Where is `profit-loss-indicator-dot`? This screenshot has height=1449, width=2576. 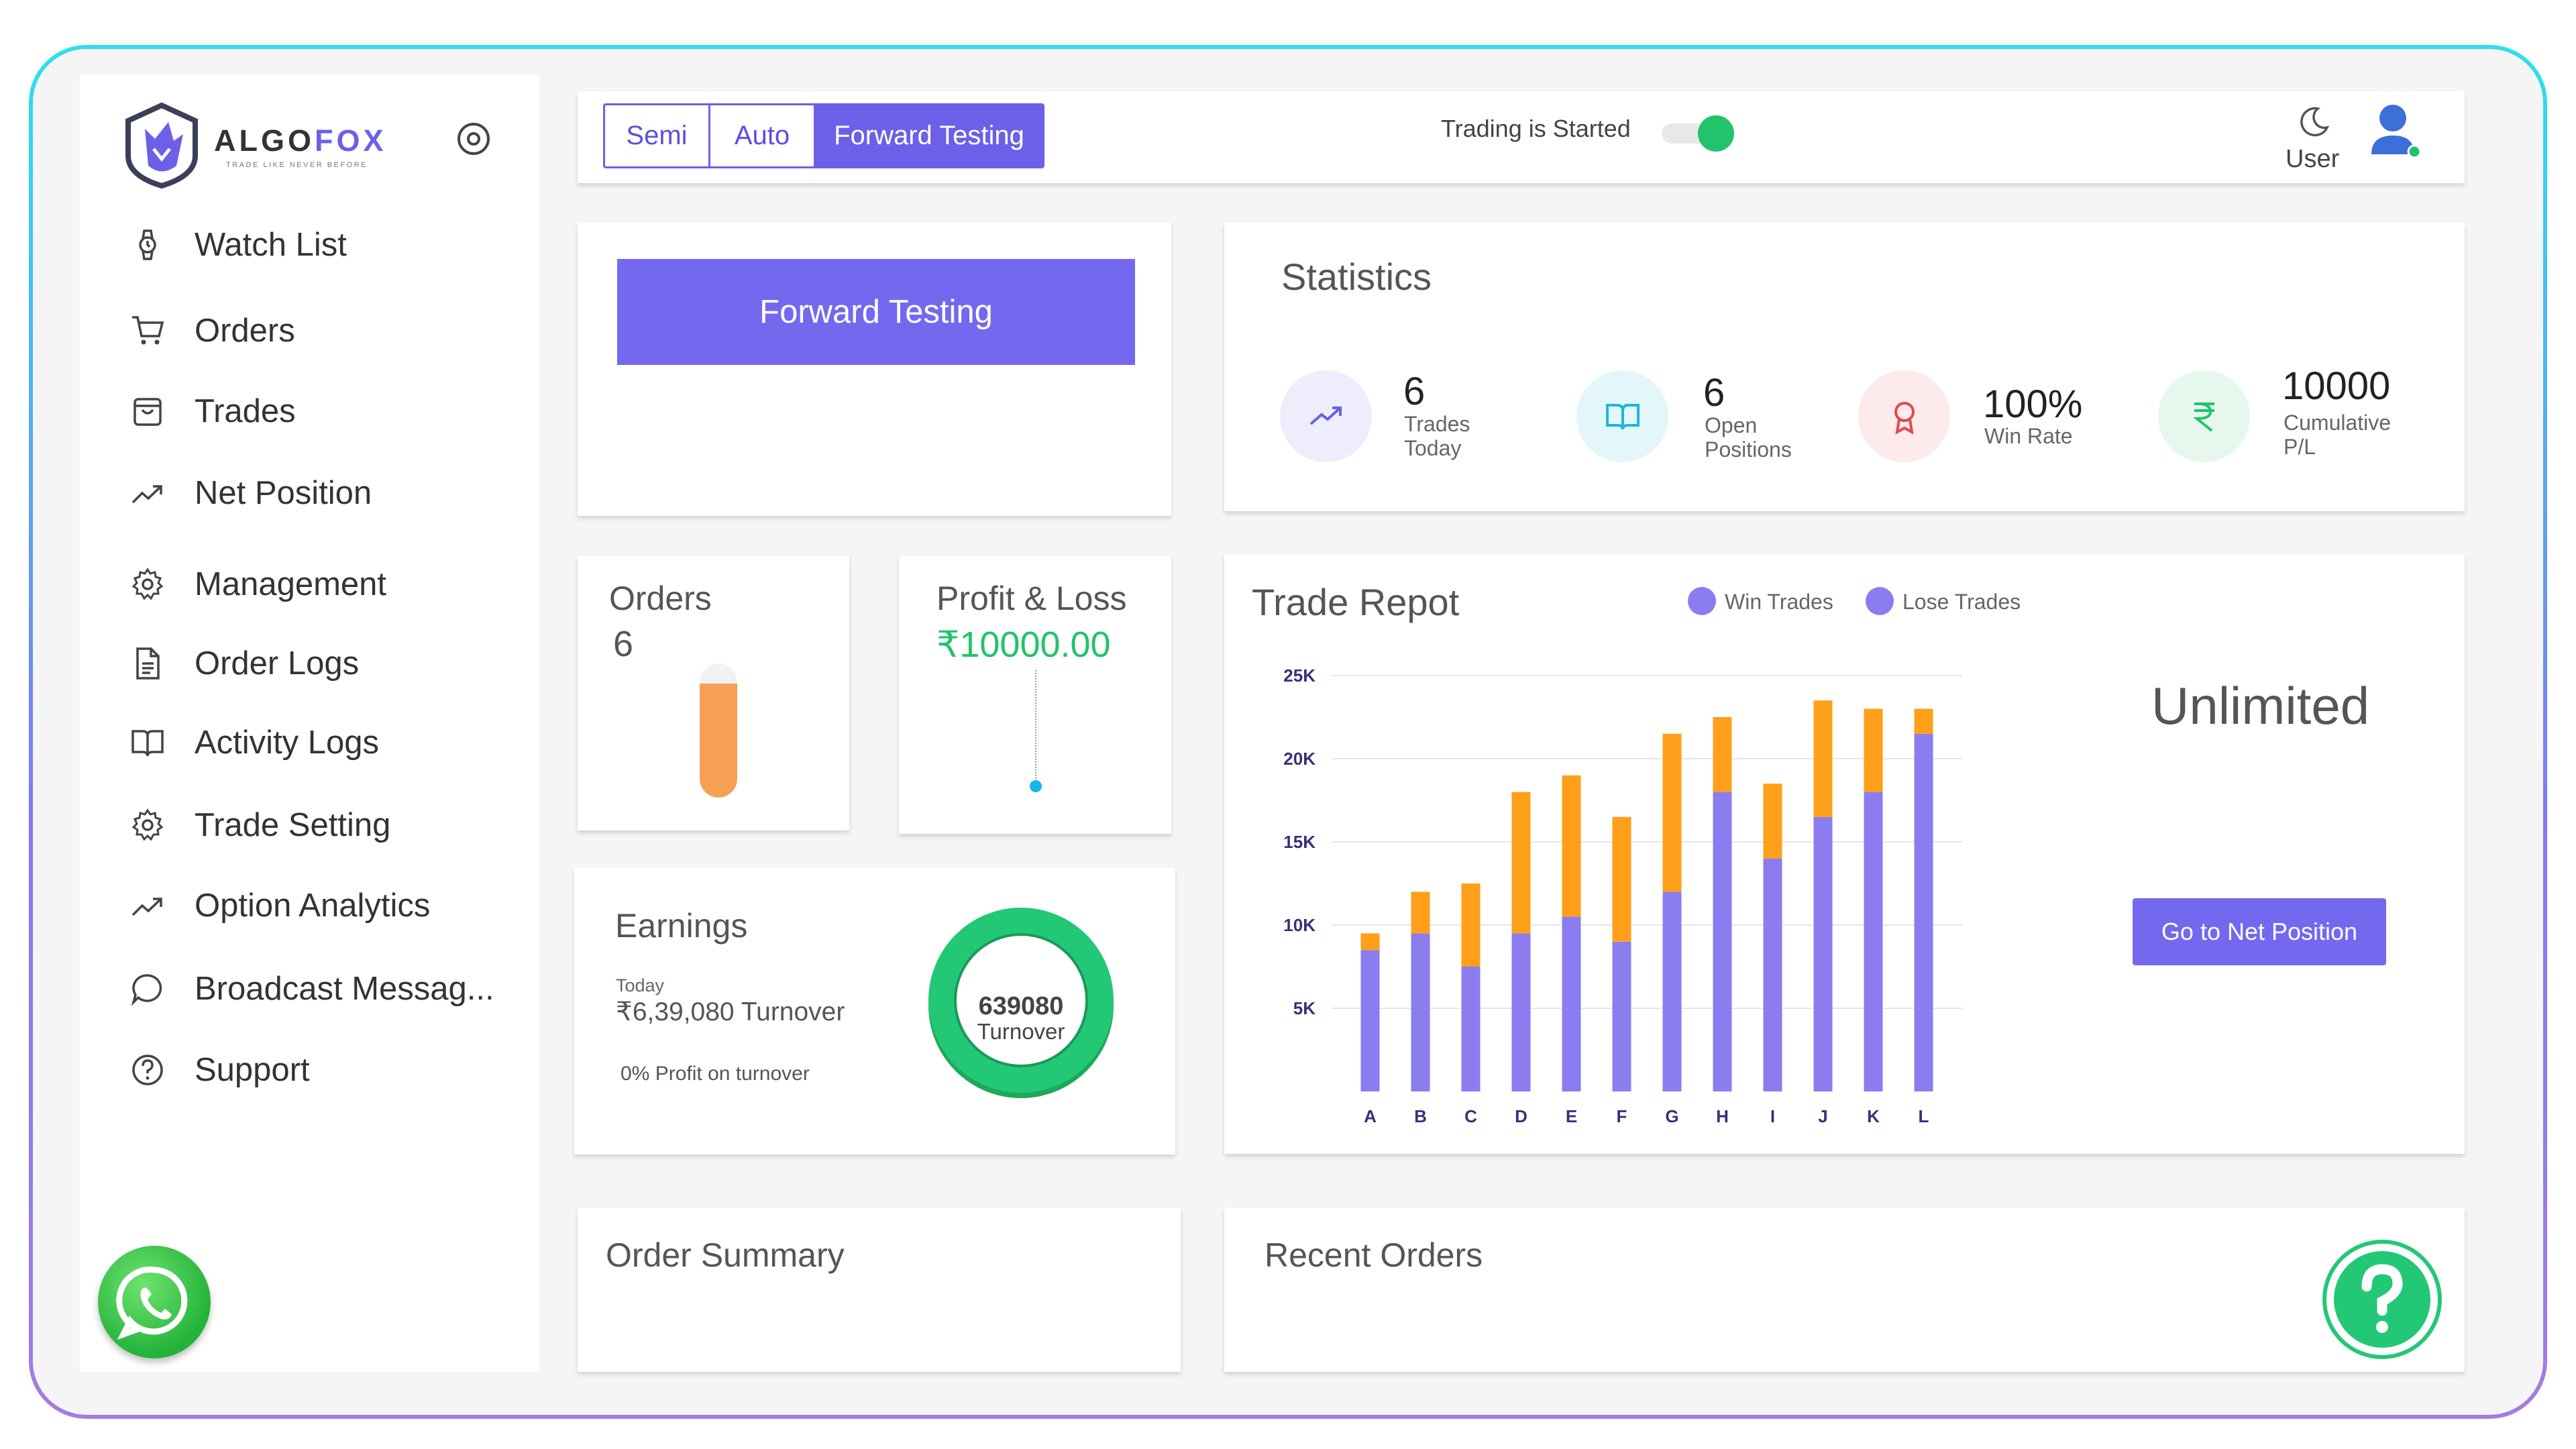 profit-loss-indicator-dot is located at coordinates (1036, 786).